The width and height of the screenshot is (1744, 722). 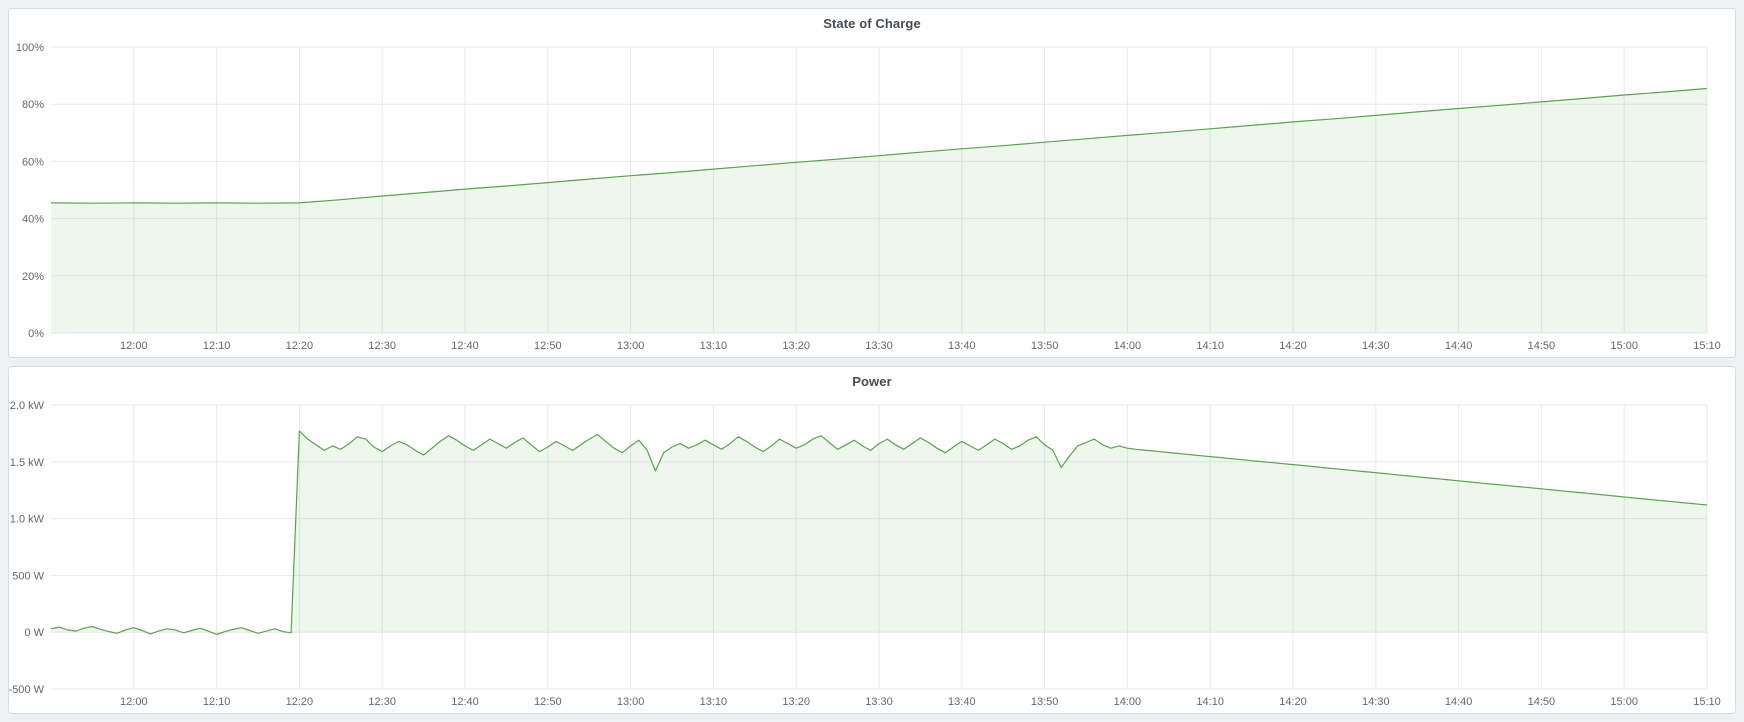 I want to click on panel-title-power: Power, so click(x=872, y=381).